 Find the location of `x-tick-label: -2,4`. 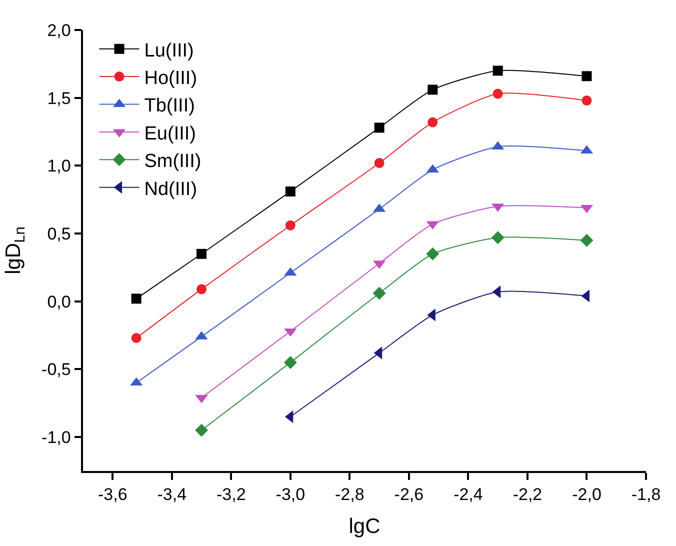

x-tick-label: -2,4 is located at coordinates (468, 494).